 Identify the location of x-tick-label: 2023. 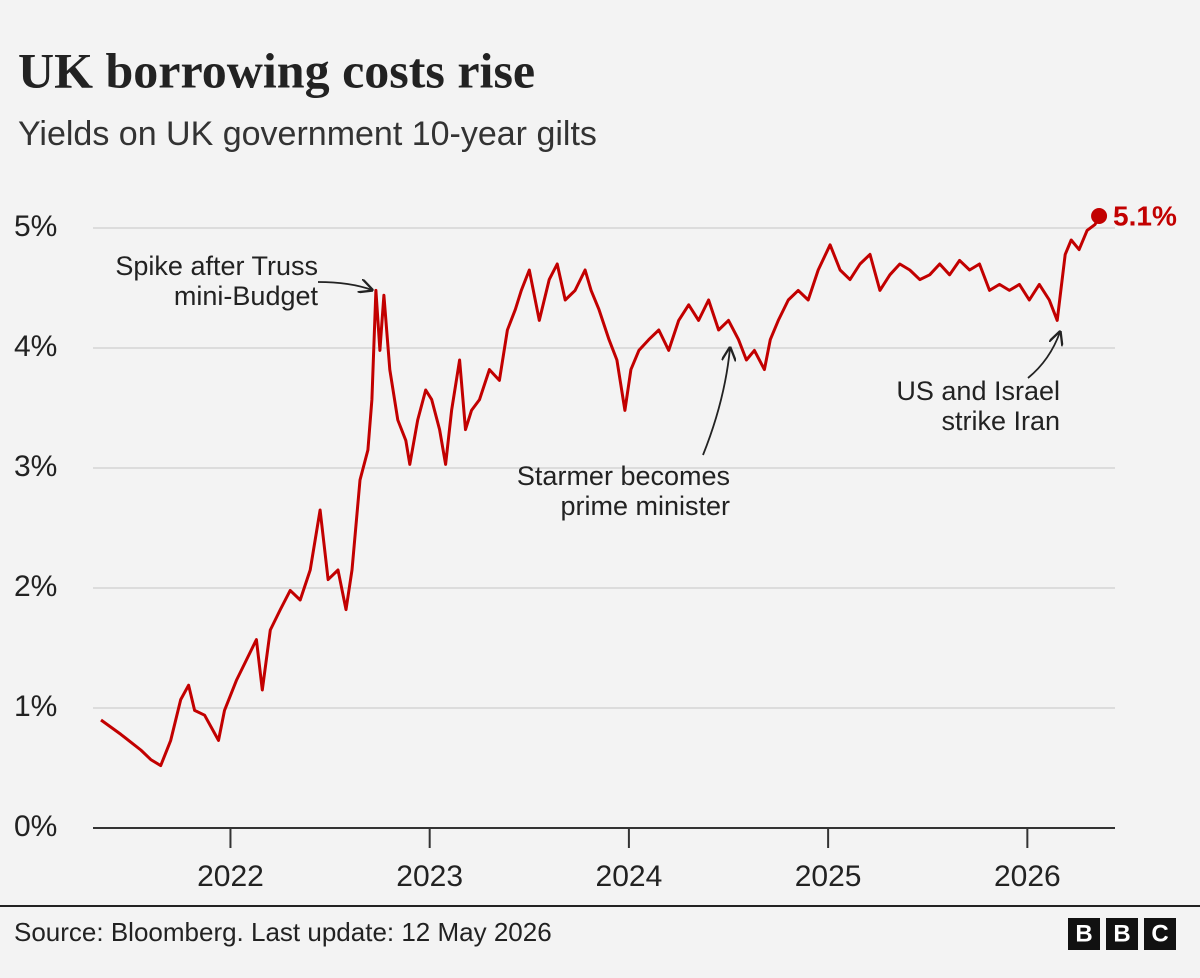
(429, 876).